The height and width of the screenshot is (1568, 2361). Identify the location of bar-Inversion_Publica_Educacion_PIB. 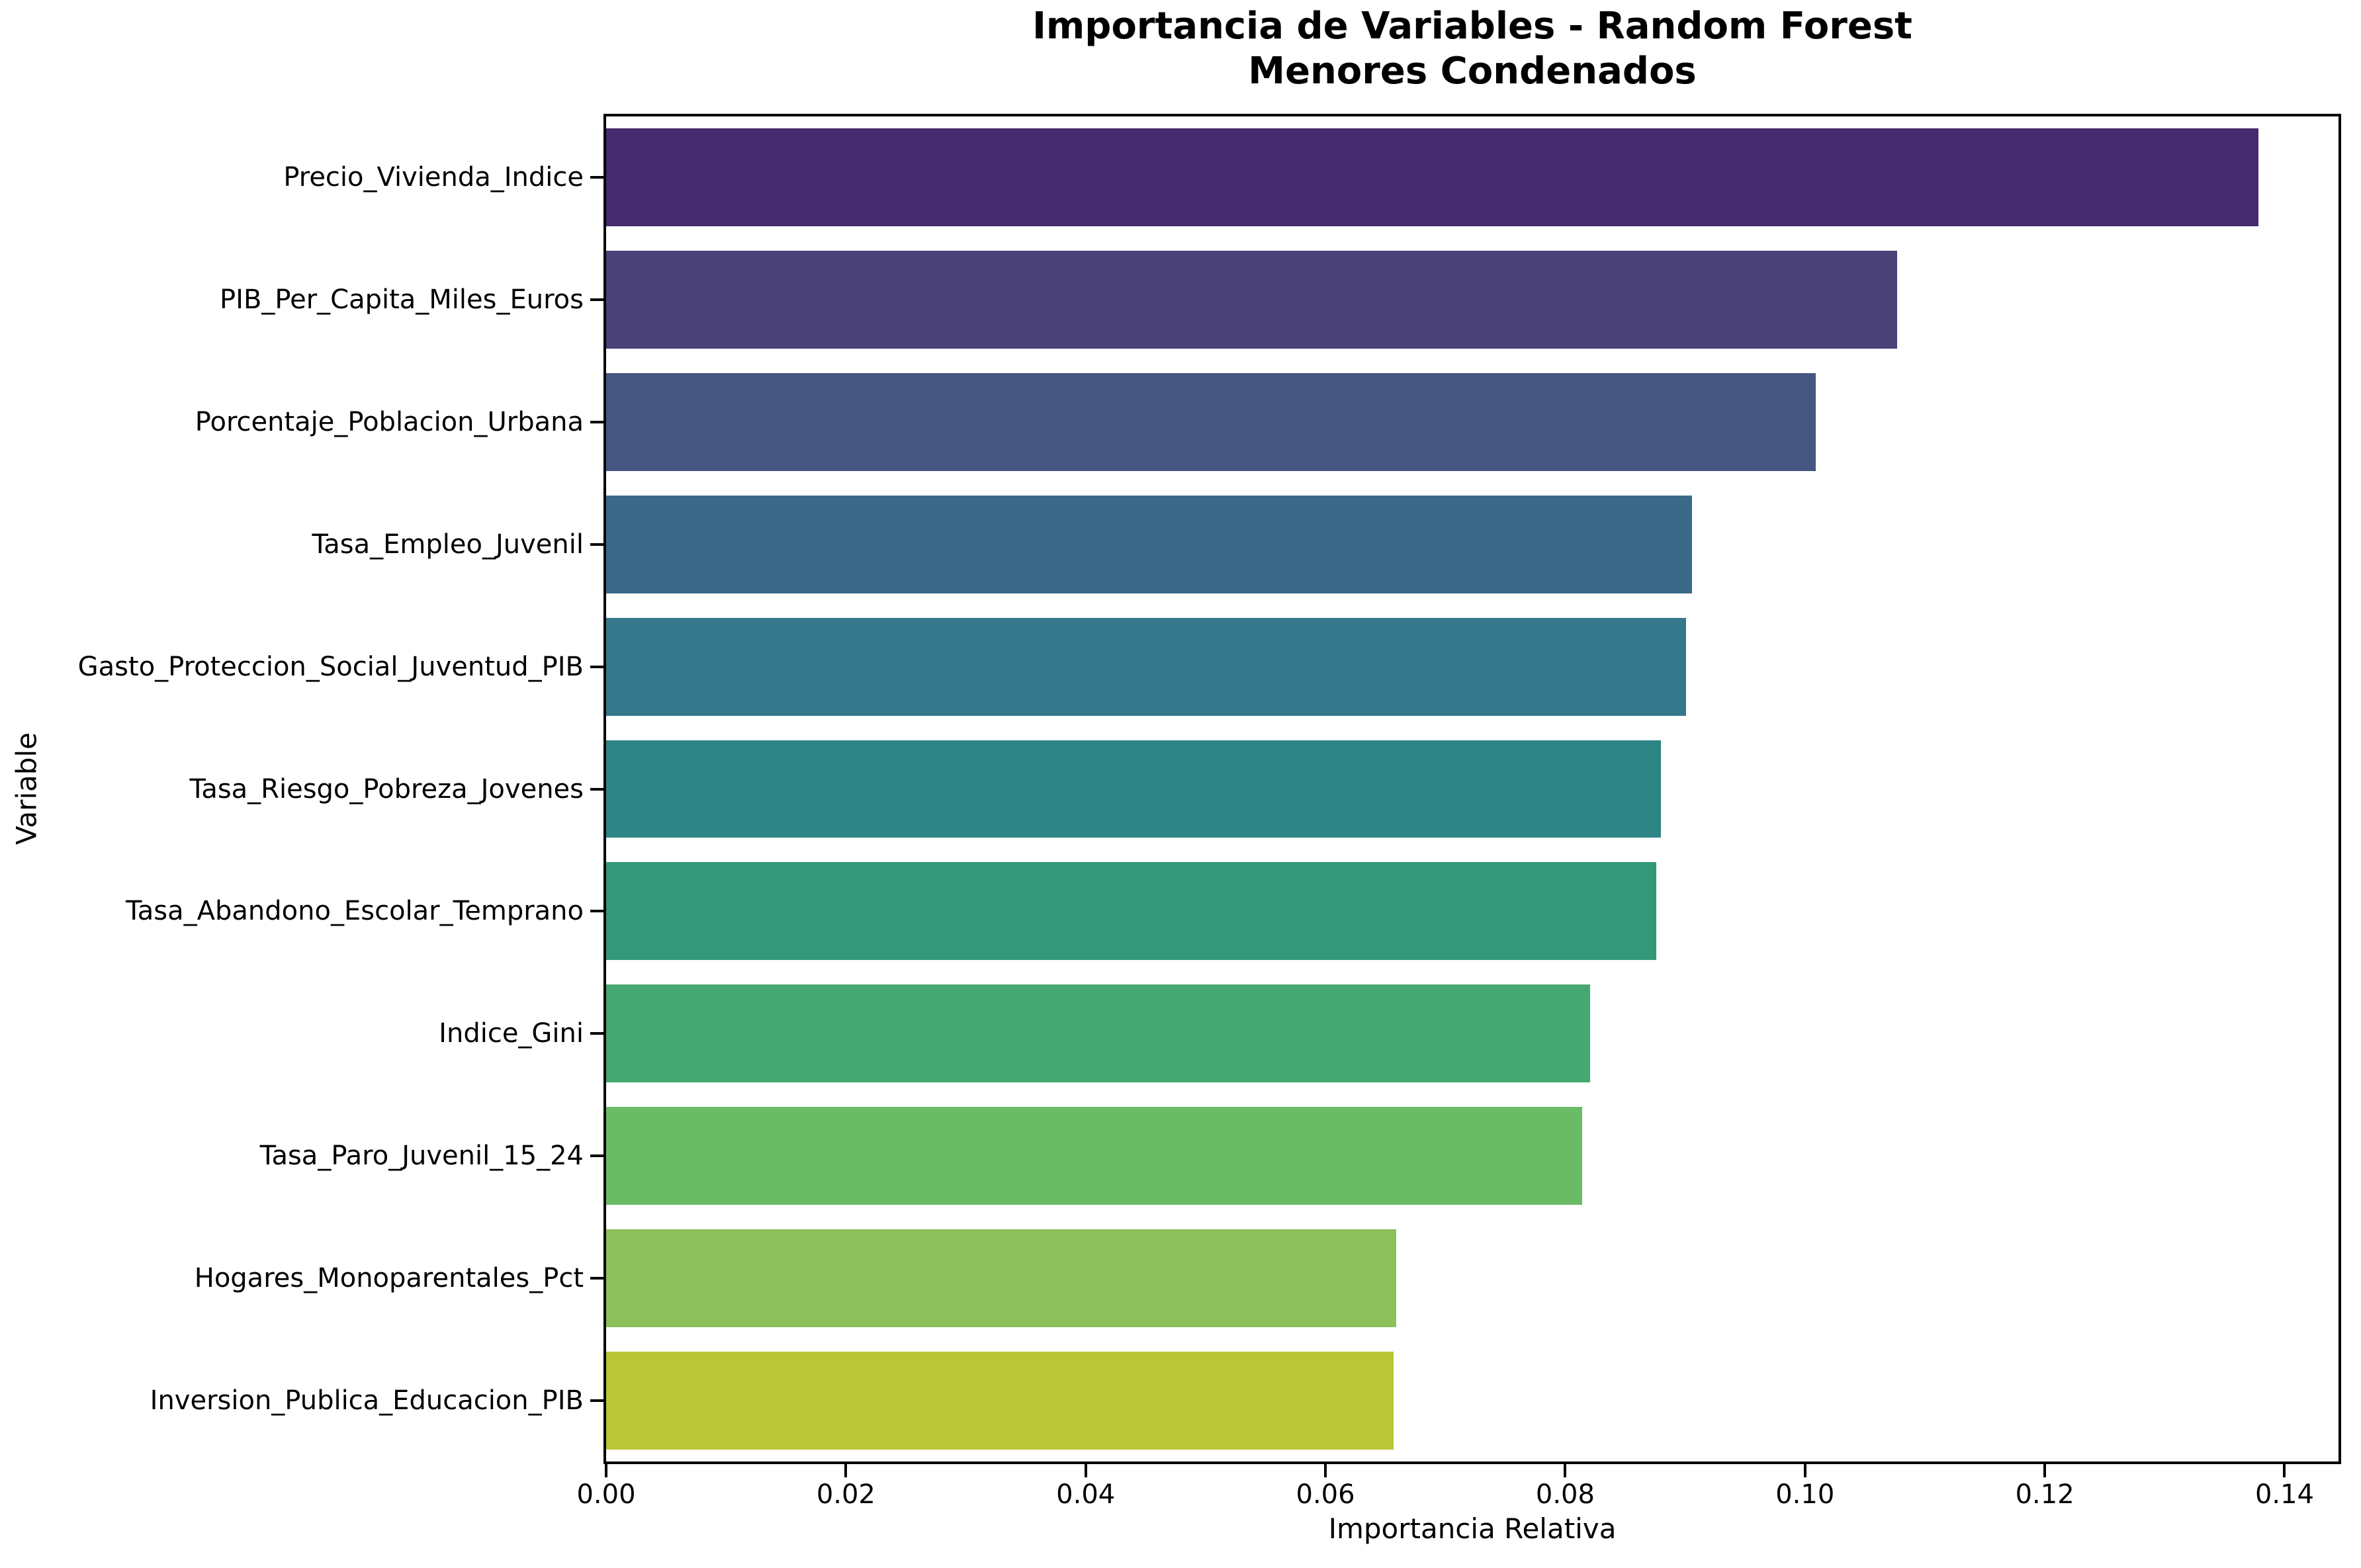
(1000, 1401).